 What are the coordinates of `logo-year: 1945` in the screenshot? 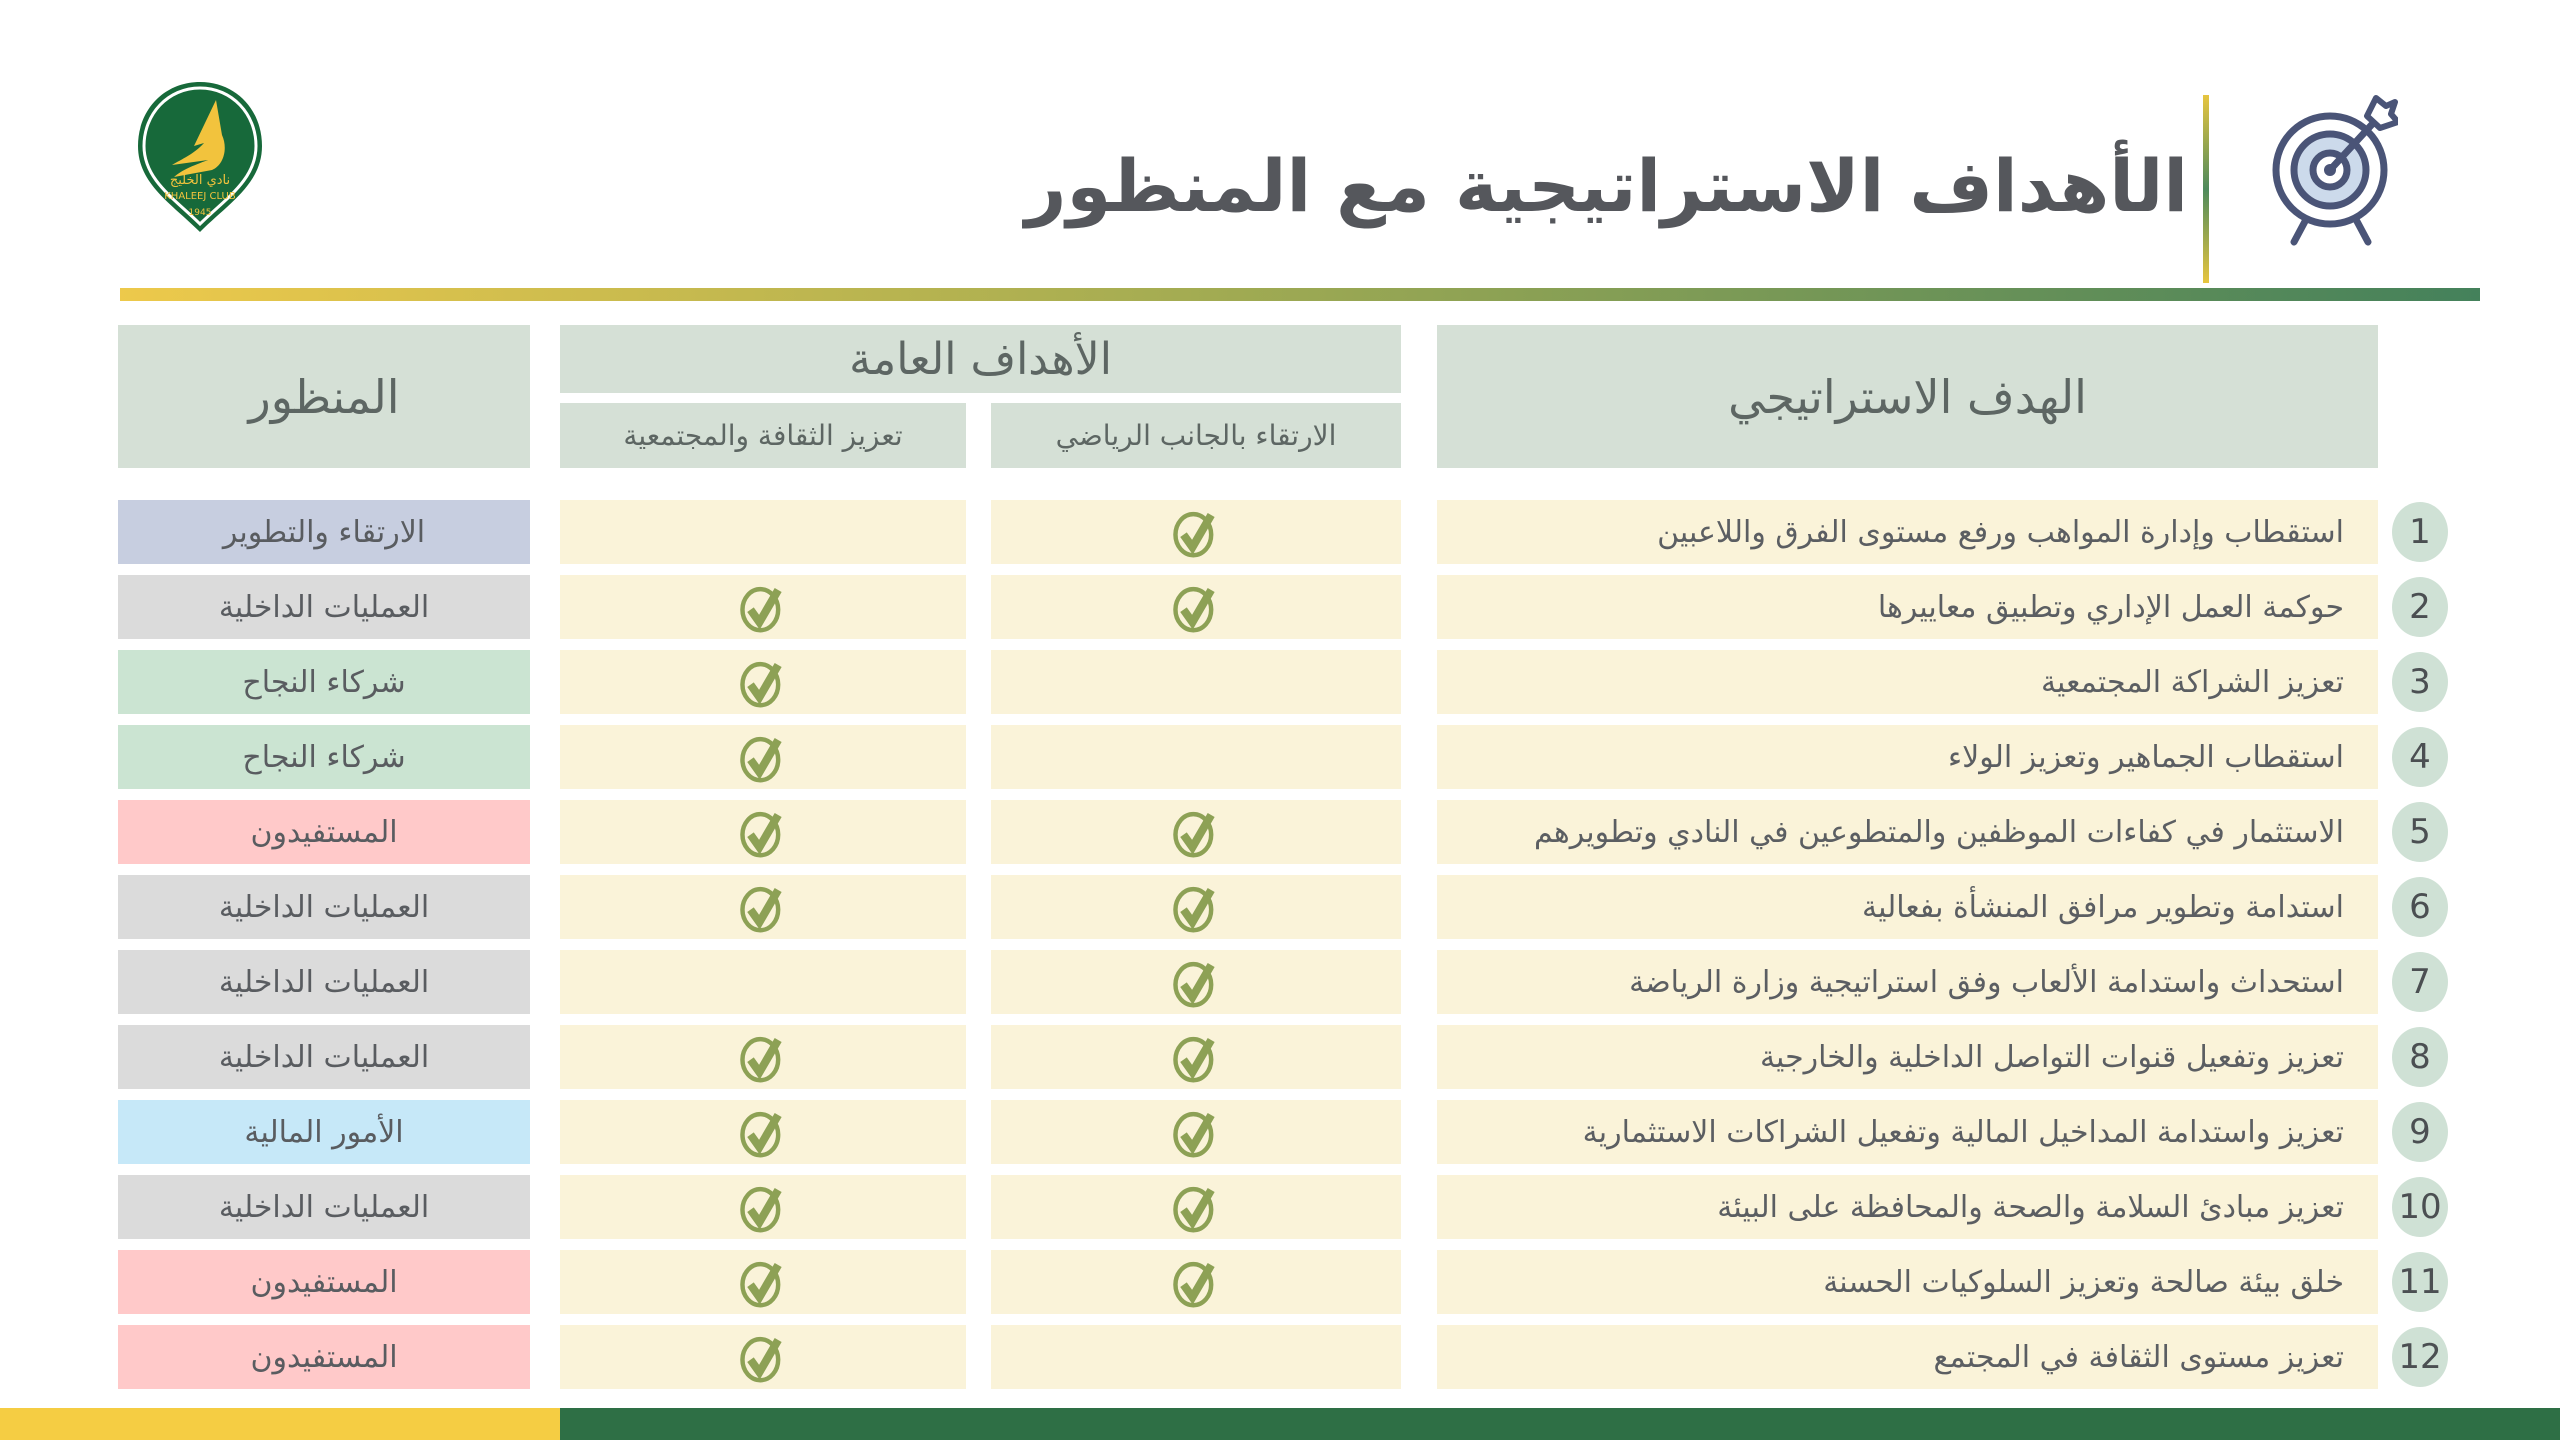 It's located at (200, 213).